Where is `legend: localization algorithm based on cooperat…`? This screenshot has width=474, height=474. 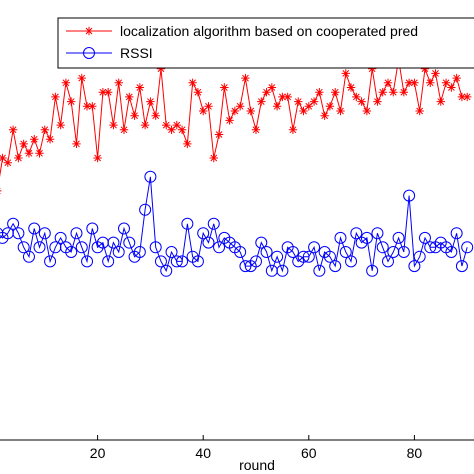
legend: localization algorithm based on cooperat… is located at coordinates (265, 43).